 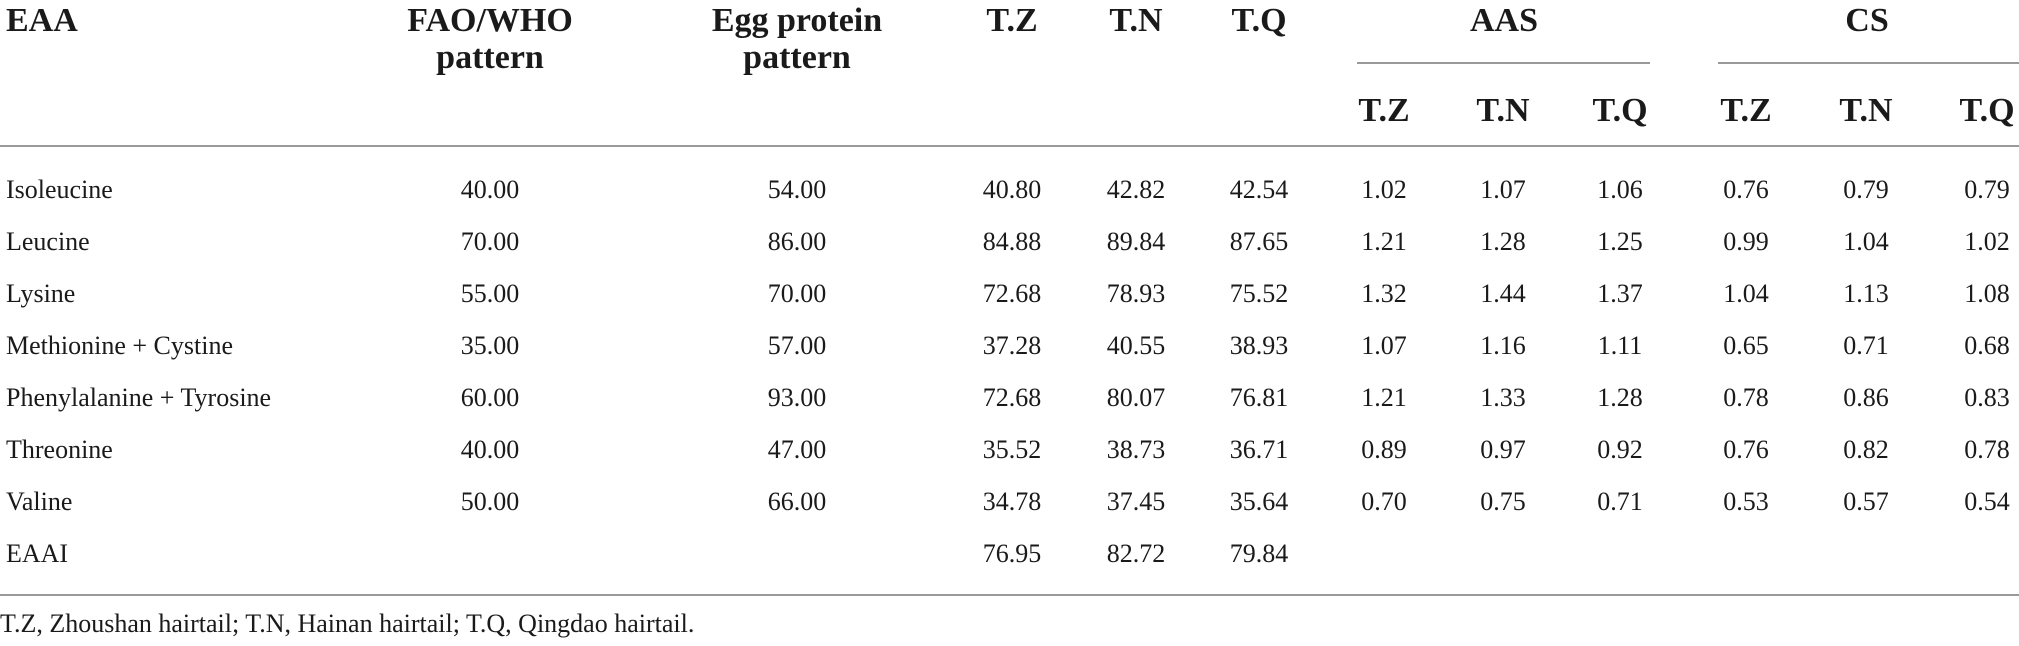 What do you see at coordinates (1987, 449) in the screenshot?
I see `cell-cs-tq: 0.78` at bounding box center [1987, 449].